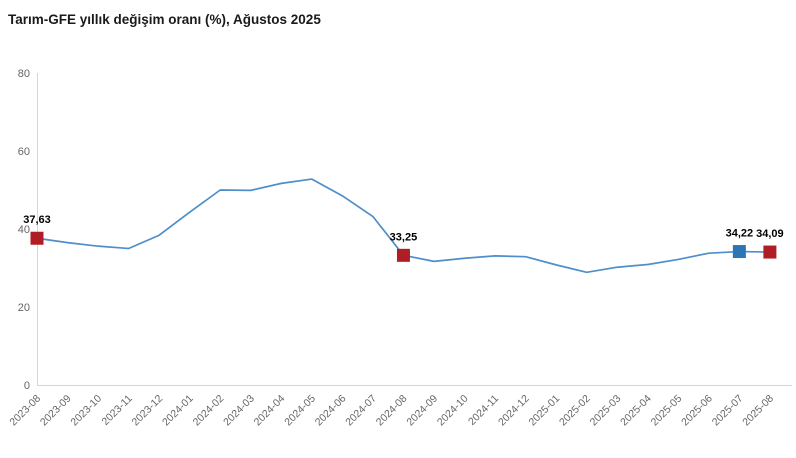 The image size is (796, 458). Describe the element at coordinates (758, 411) in the screenshot. I see `x-axis-label: 2025-08` at that location.